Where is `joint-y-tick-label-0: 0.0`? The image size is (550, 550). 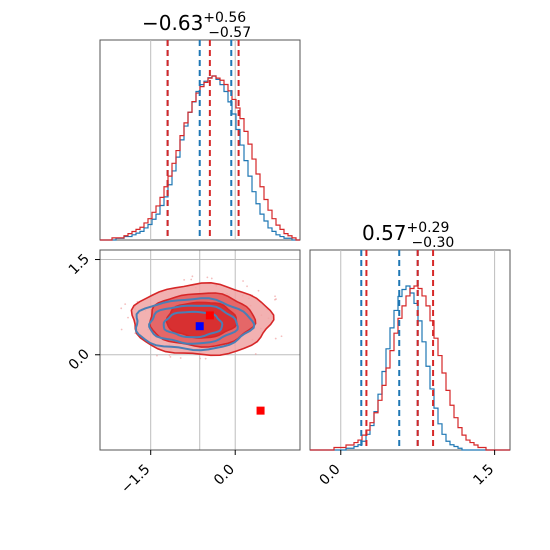 joint-y-tick-label-0: 0.0 is located at coordinates (79, 359).